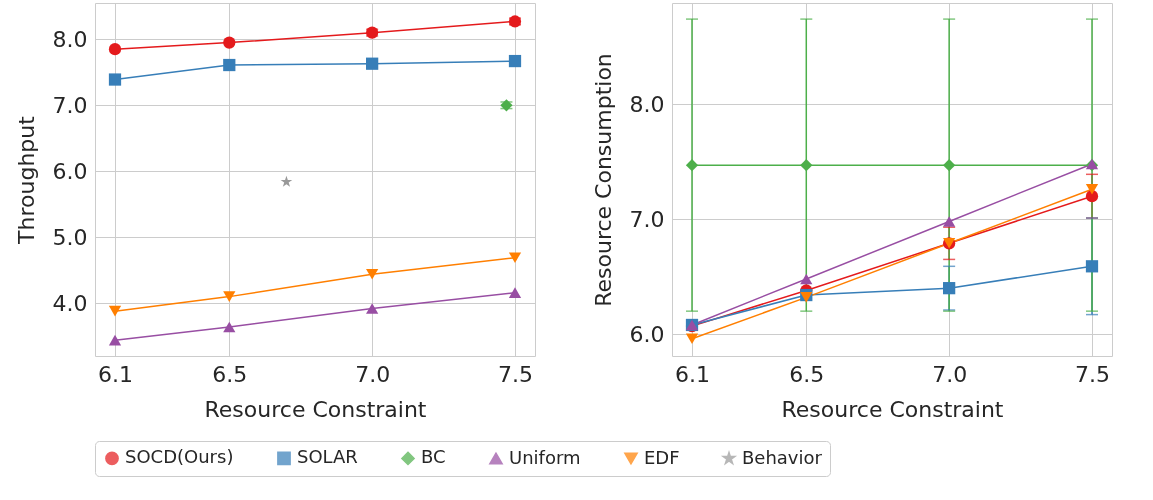 This screenshot has height=500, width=1153. I want to click on legend-label: BC, so click(433, 457).